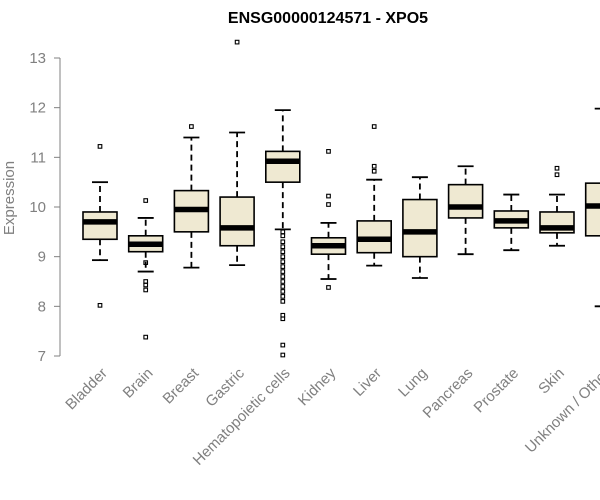  What do you see at coordinates (42, 306) in the screenshot?
I see `y-tick-label: 8` at bounding box center [42, 306].